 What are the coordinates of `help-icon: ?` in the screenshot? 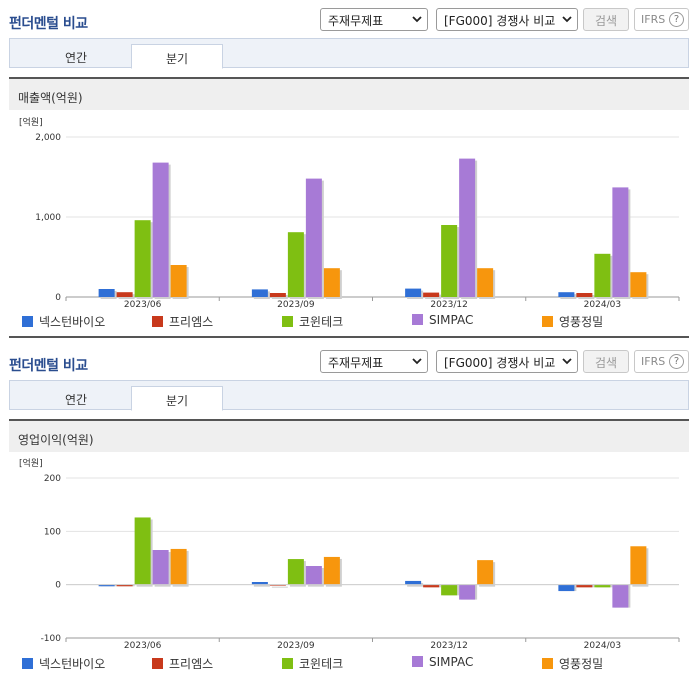 It's located at (676, 19).